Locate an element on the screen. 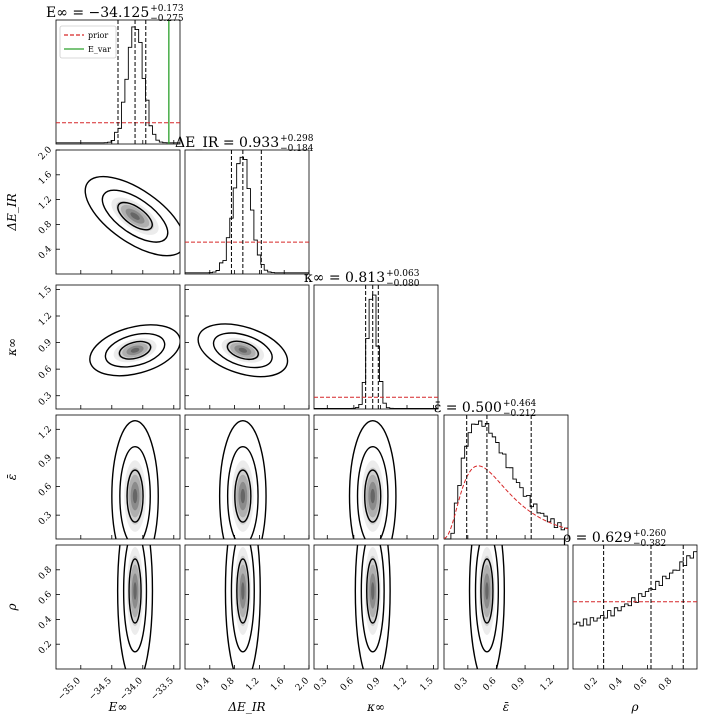 The width and height of the screenshot is (706, 725). histogram-eps is located at coordinates (506, 480).